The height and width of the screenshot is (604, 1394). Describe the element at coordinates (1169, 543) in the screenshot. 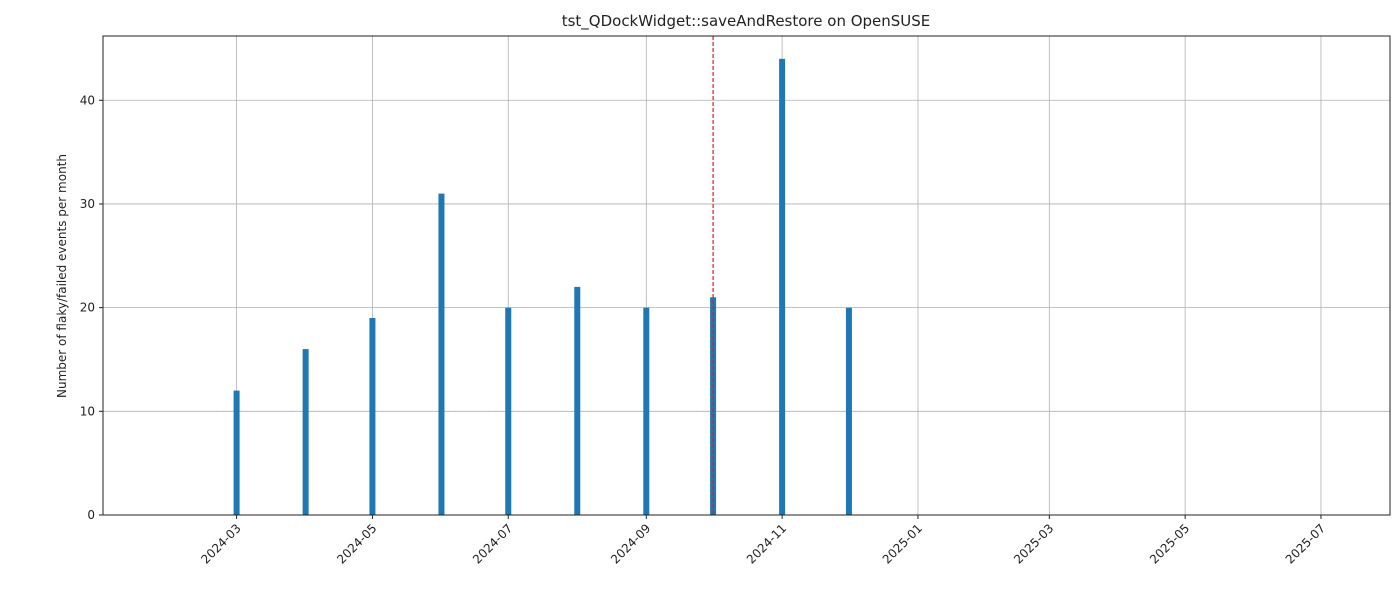

I see `x-tick-label: 2025-05` at that location.